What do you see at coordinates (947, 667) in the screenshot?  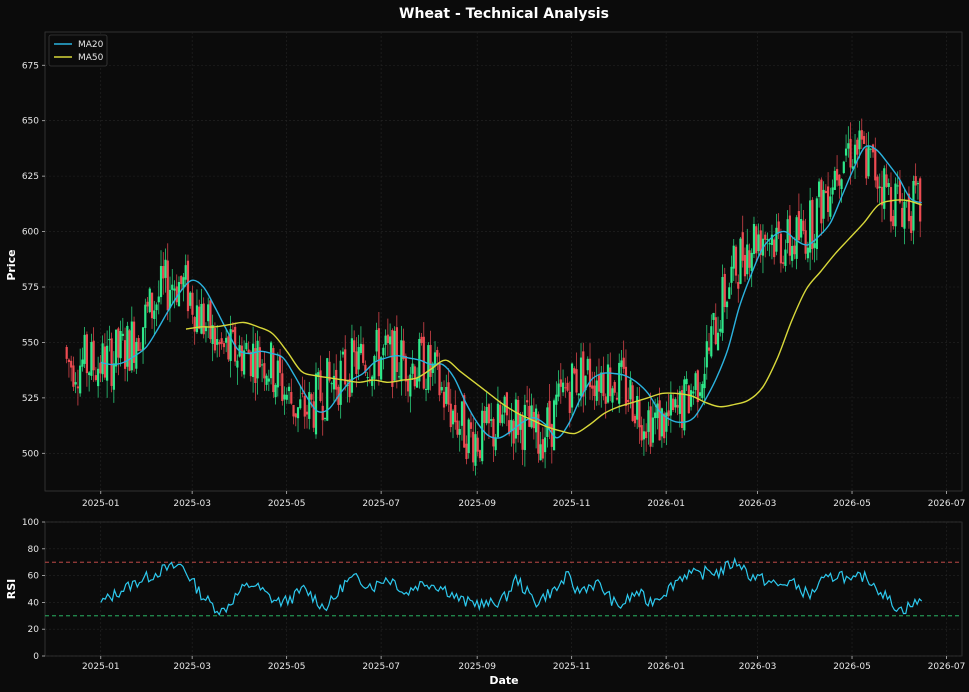 I see `rsi-x-tick-label: 2026-07` at bounding box center [947, 667].